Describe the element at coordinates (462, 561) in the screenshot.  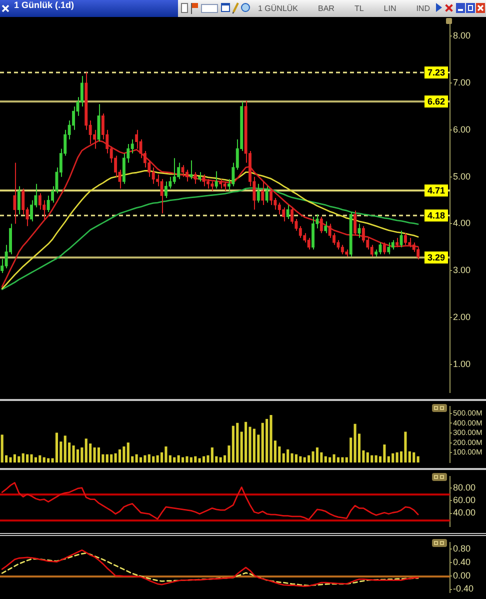
I see `y-tick-label: 0.40` at that location.